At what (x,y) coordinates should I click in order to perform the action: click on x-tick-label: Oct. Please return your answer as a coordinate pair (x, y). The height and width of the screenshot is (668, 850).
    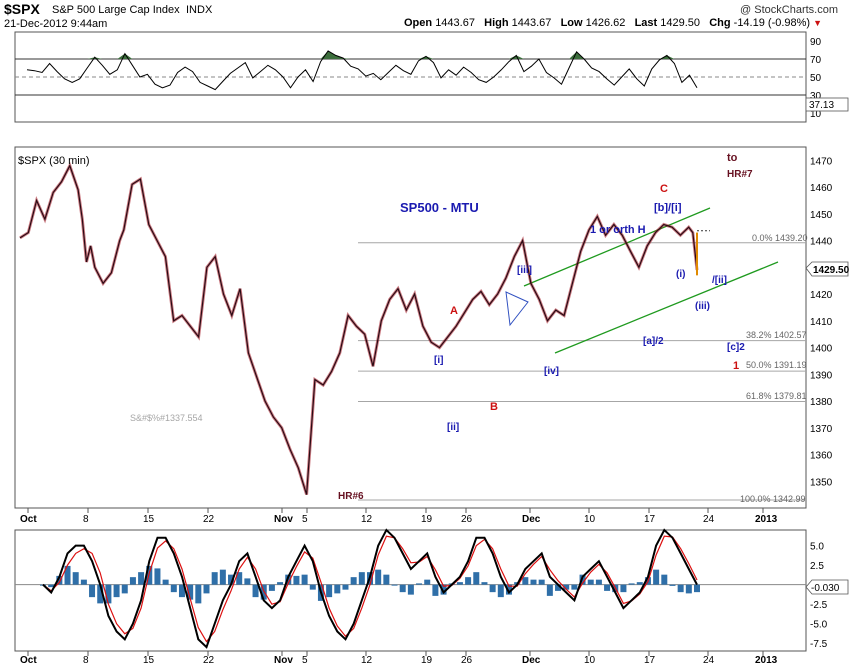
    Looking at the image, I should click on (28, 660).